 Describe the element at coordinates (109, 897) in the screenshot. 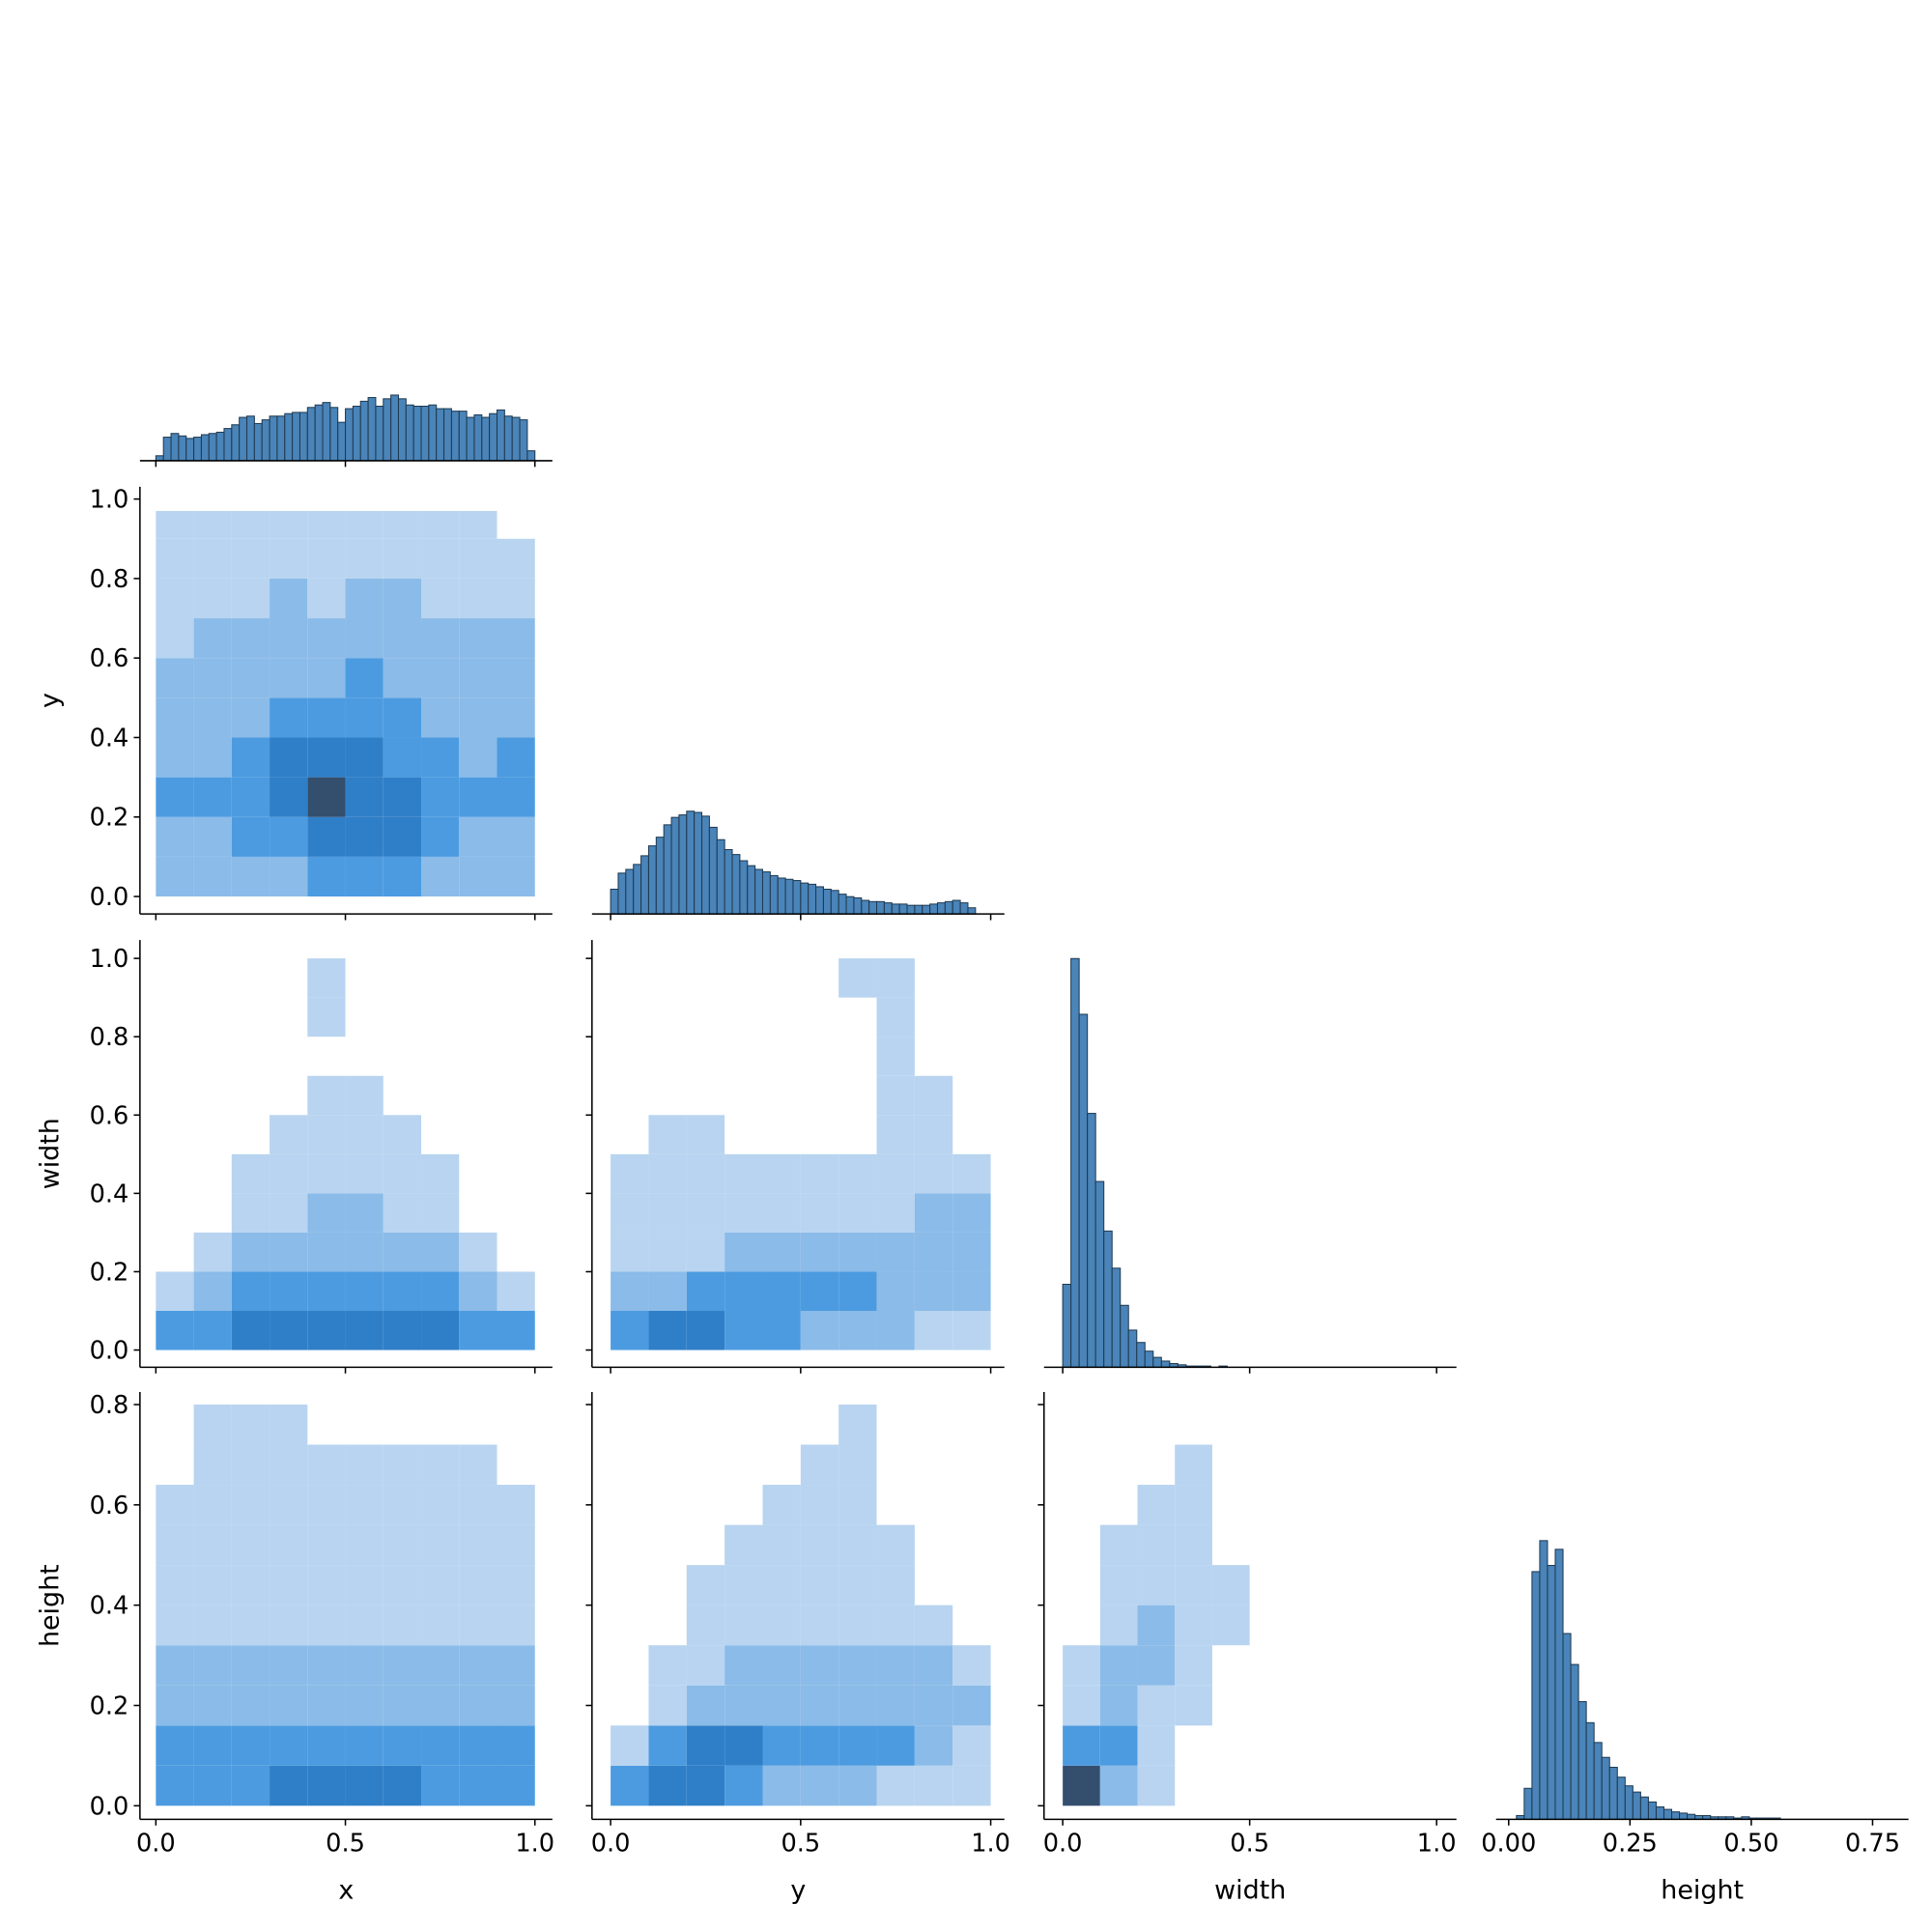

I see `y-tick-label: 0.0` at that location.